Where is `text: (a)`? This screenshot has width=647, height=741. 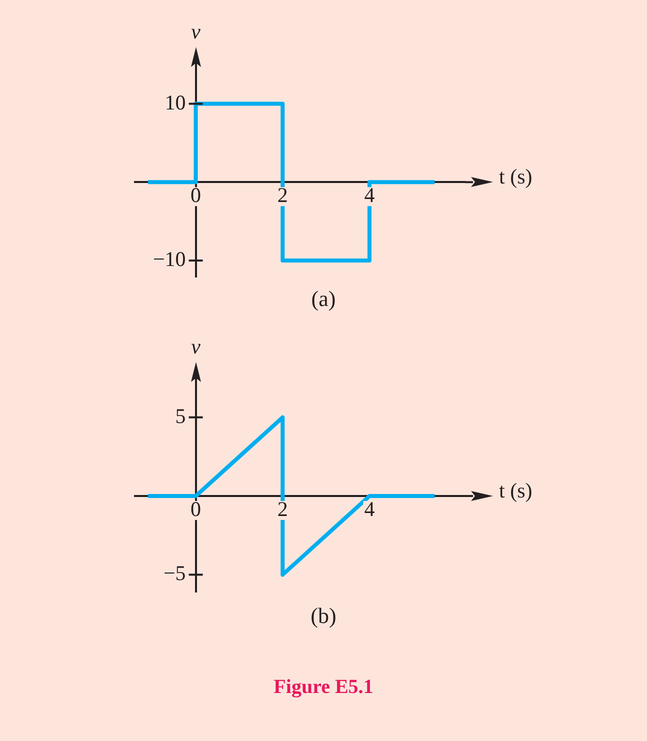
text: (a) is located at coordinates (323, 299).